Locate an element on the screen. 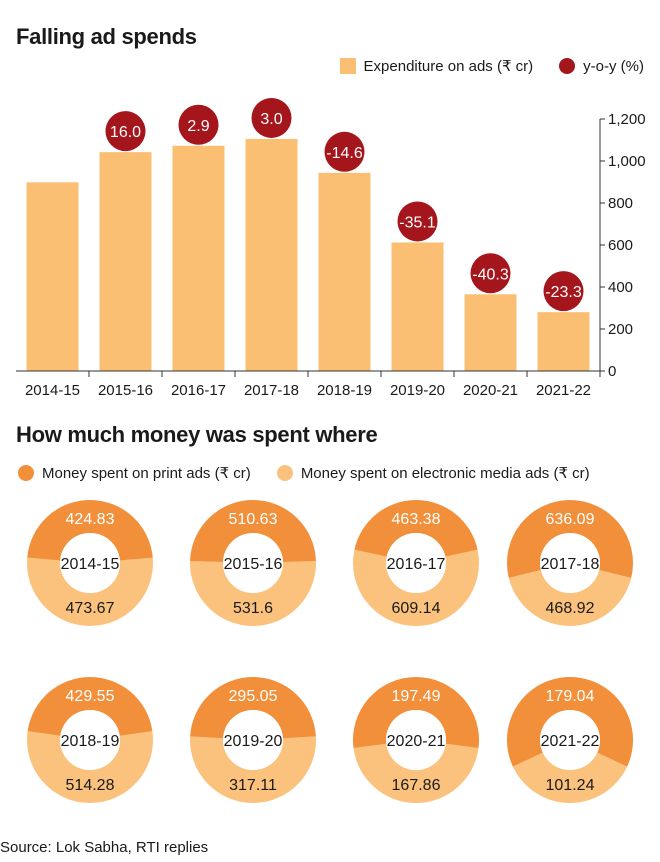  source-note: Source: Lok Sabha, RTI replies is located at coordinates (104, 847).